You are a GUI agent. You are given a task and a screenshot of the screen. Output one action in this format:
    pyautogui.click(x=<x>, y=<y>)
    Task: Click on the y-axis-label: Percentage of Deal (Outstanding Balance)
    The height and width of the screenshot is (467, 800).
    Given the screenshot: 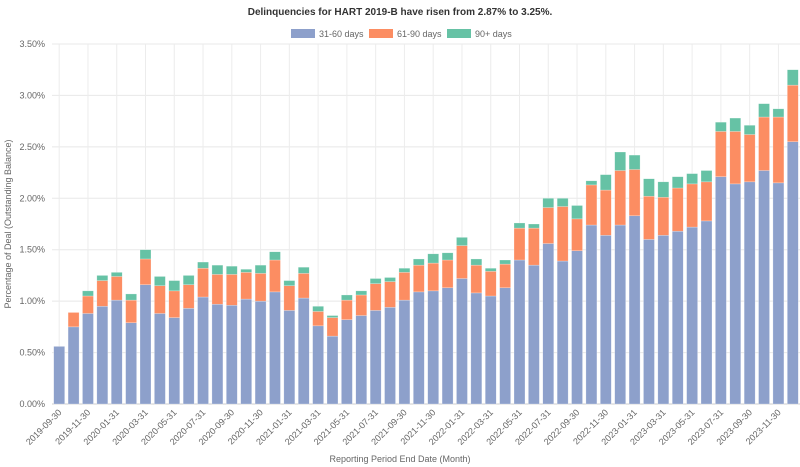 What is the action you would take?
    pyautogui.click(x=8, y=223)
    